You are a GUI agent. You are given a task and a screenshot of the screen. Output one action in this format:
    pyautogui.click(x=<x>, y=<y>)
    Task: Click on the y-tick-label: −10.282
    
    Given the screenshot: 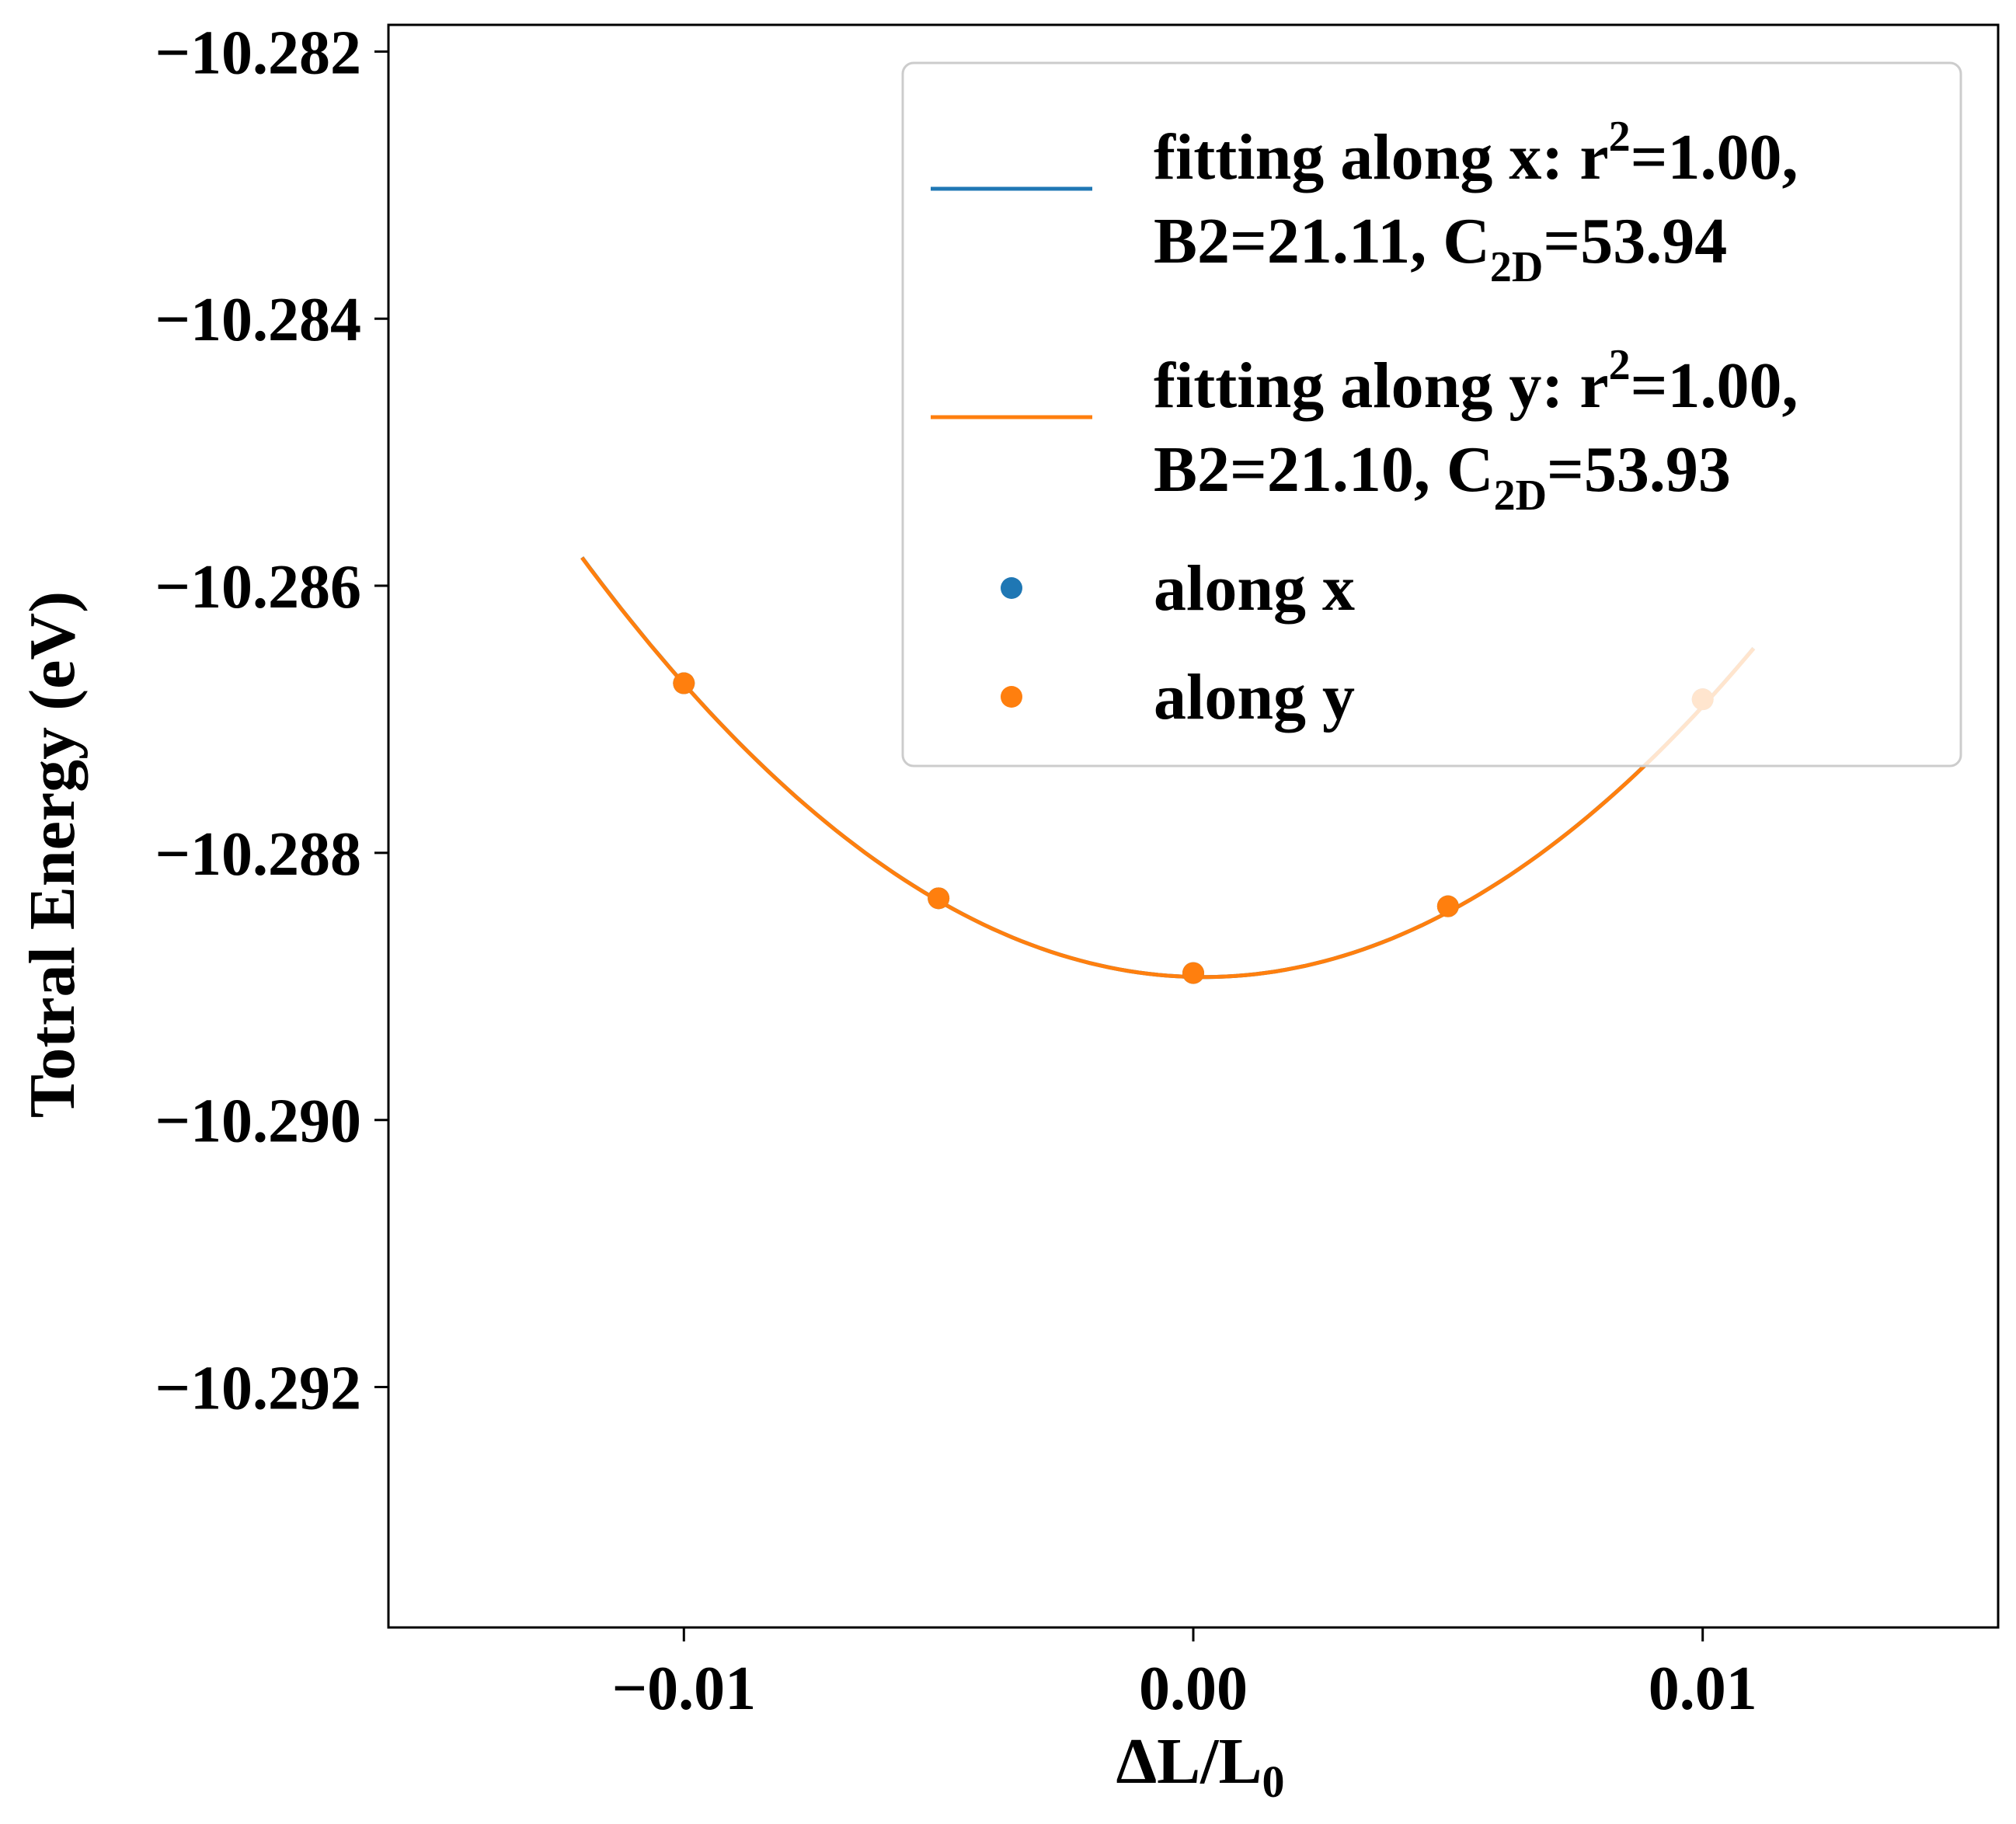 What is the action you would take?
    pyautogui.click(x=258, y=53)
    